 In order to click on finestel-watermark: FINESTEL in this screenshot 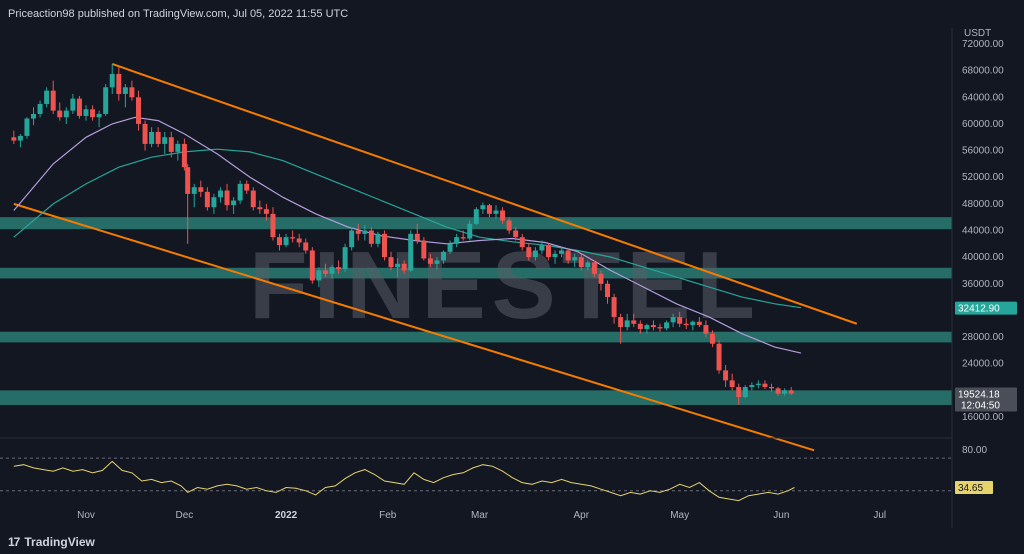, I will do `click(505, 285)`.